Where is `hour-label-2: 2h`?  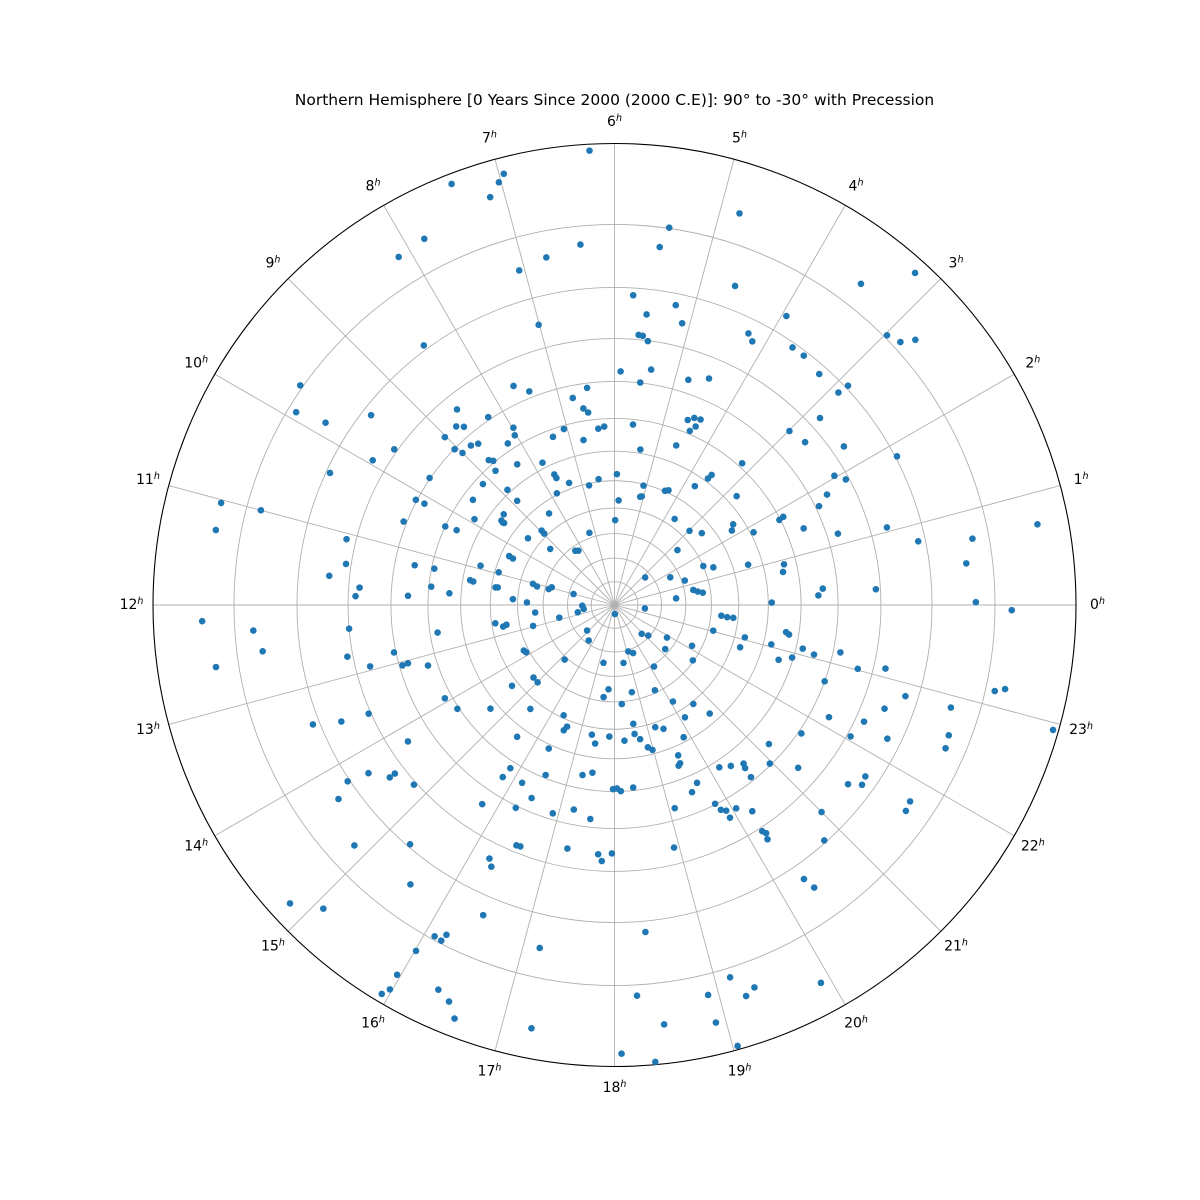 hour-label-2: 2h is located at coordinates (1032, 363).